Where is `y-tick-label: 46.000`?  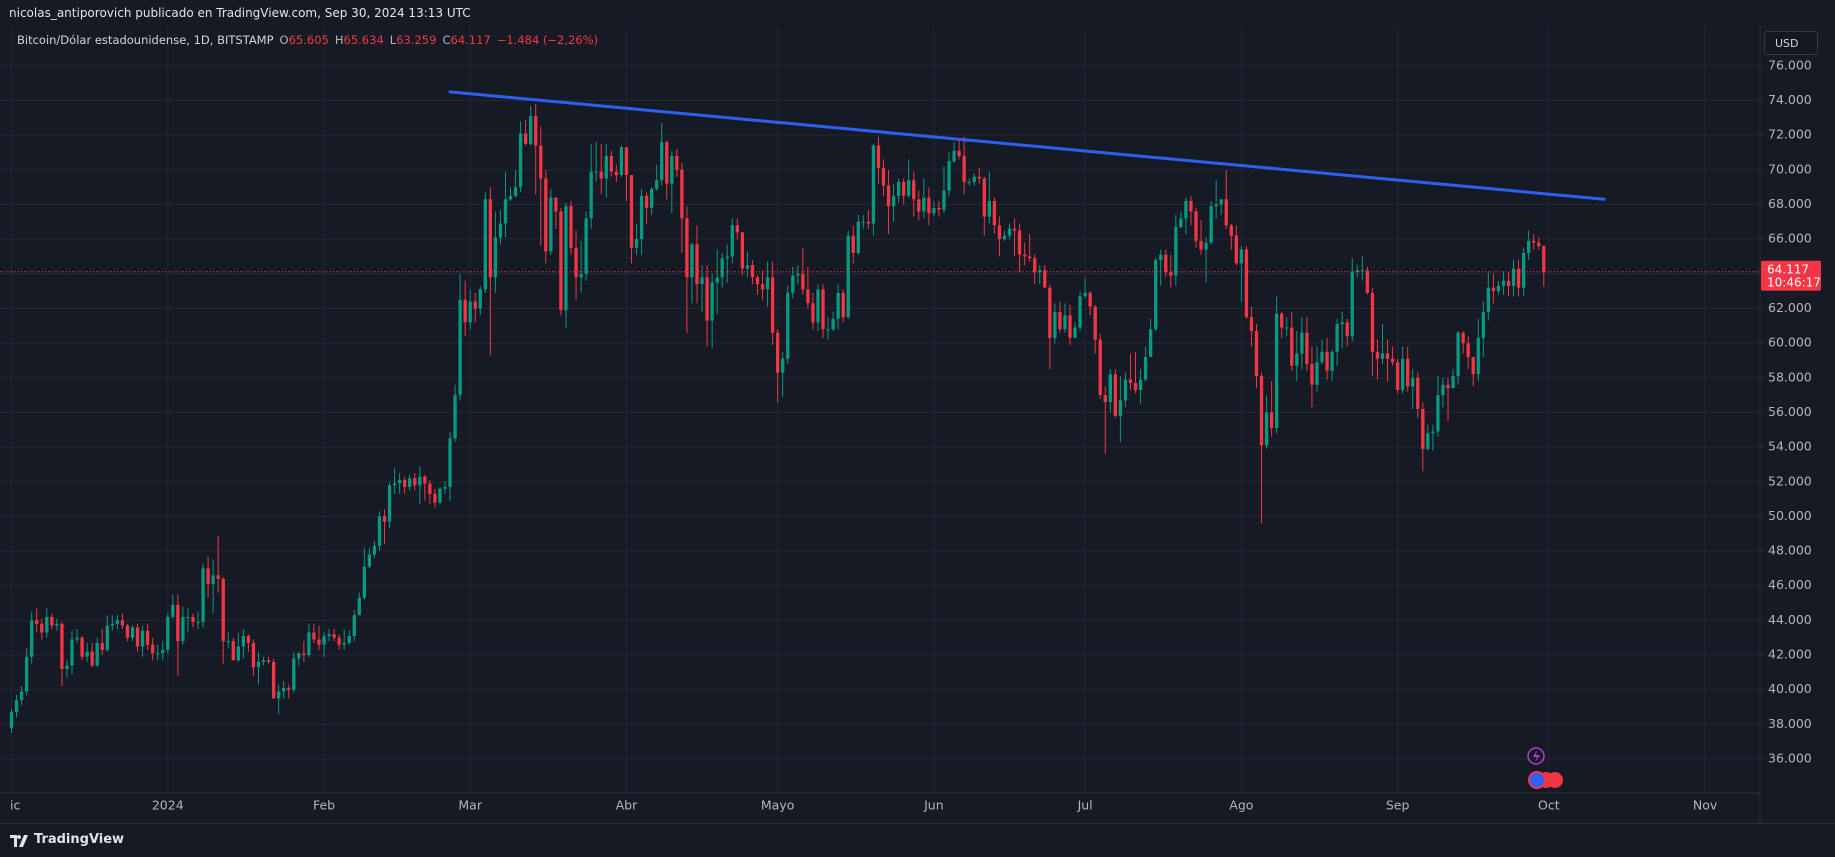 y-tick-label: 46.000 is located at coordinates (1790, 584).